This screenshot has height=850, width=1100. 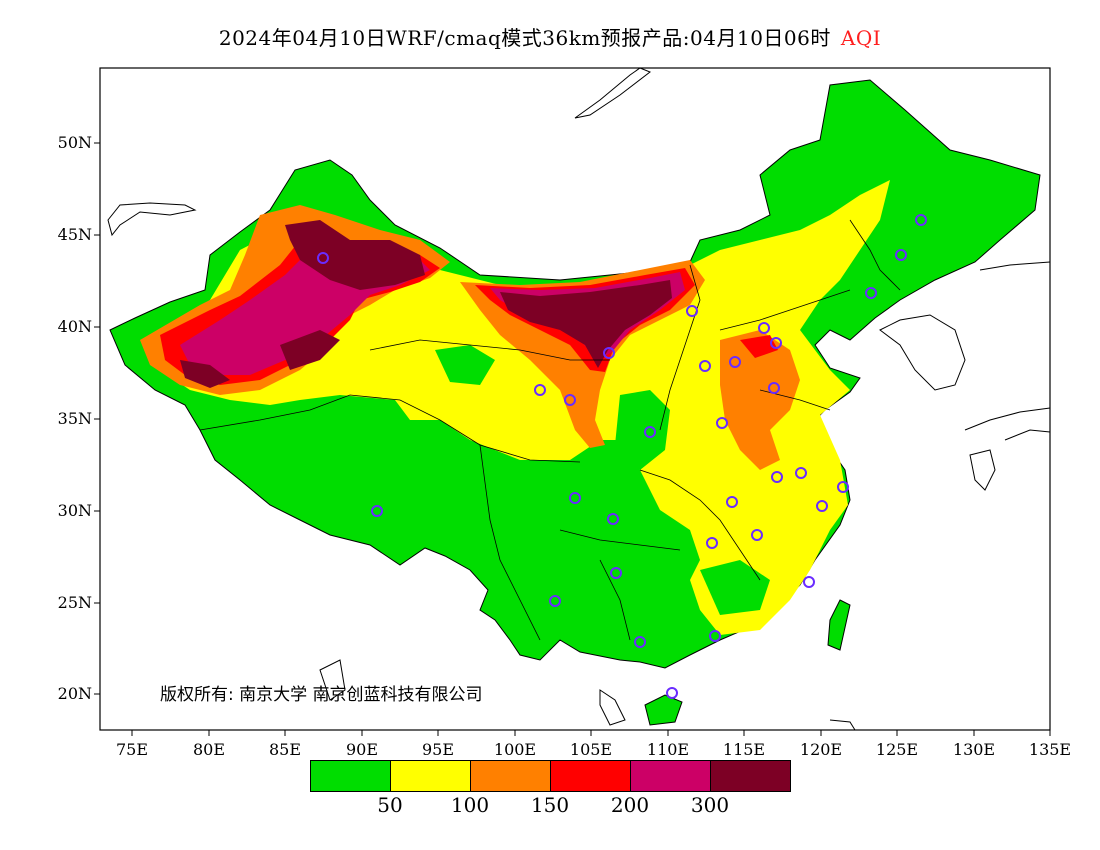 I want to click on aqi-zone-hazardous-gobi, so click(x=586, y=324).